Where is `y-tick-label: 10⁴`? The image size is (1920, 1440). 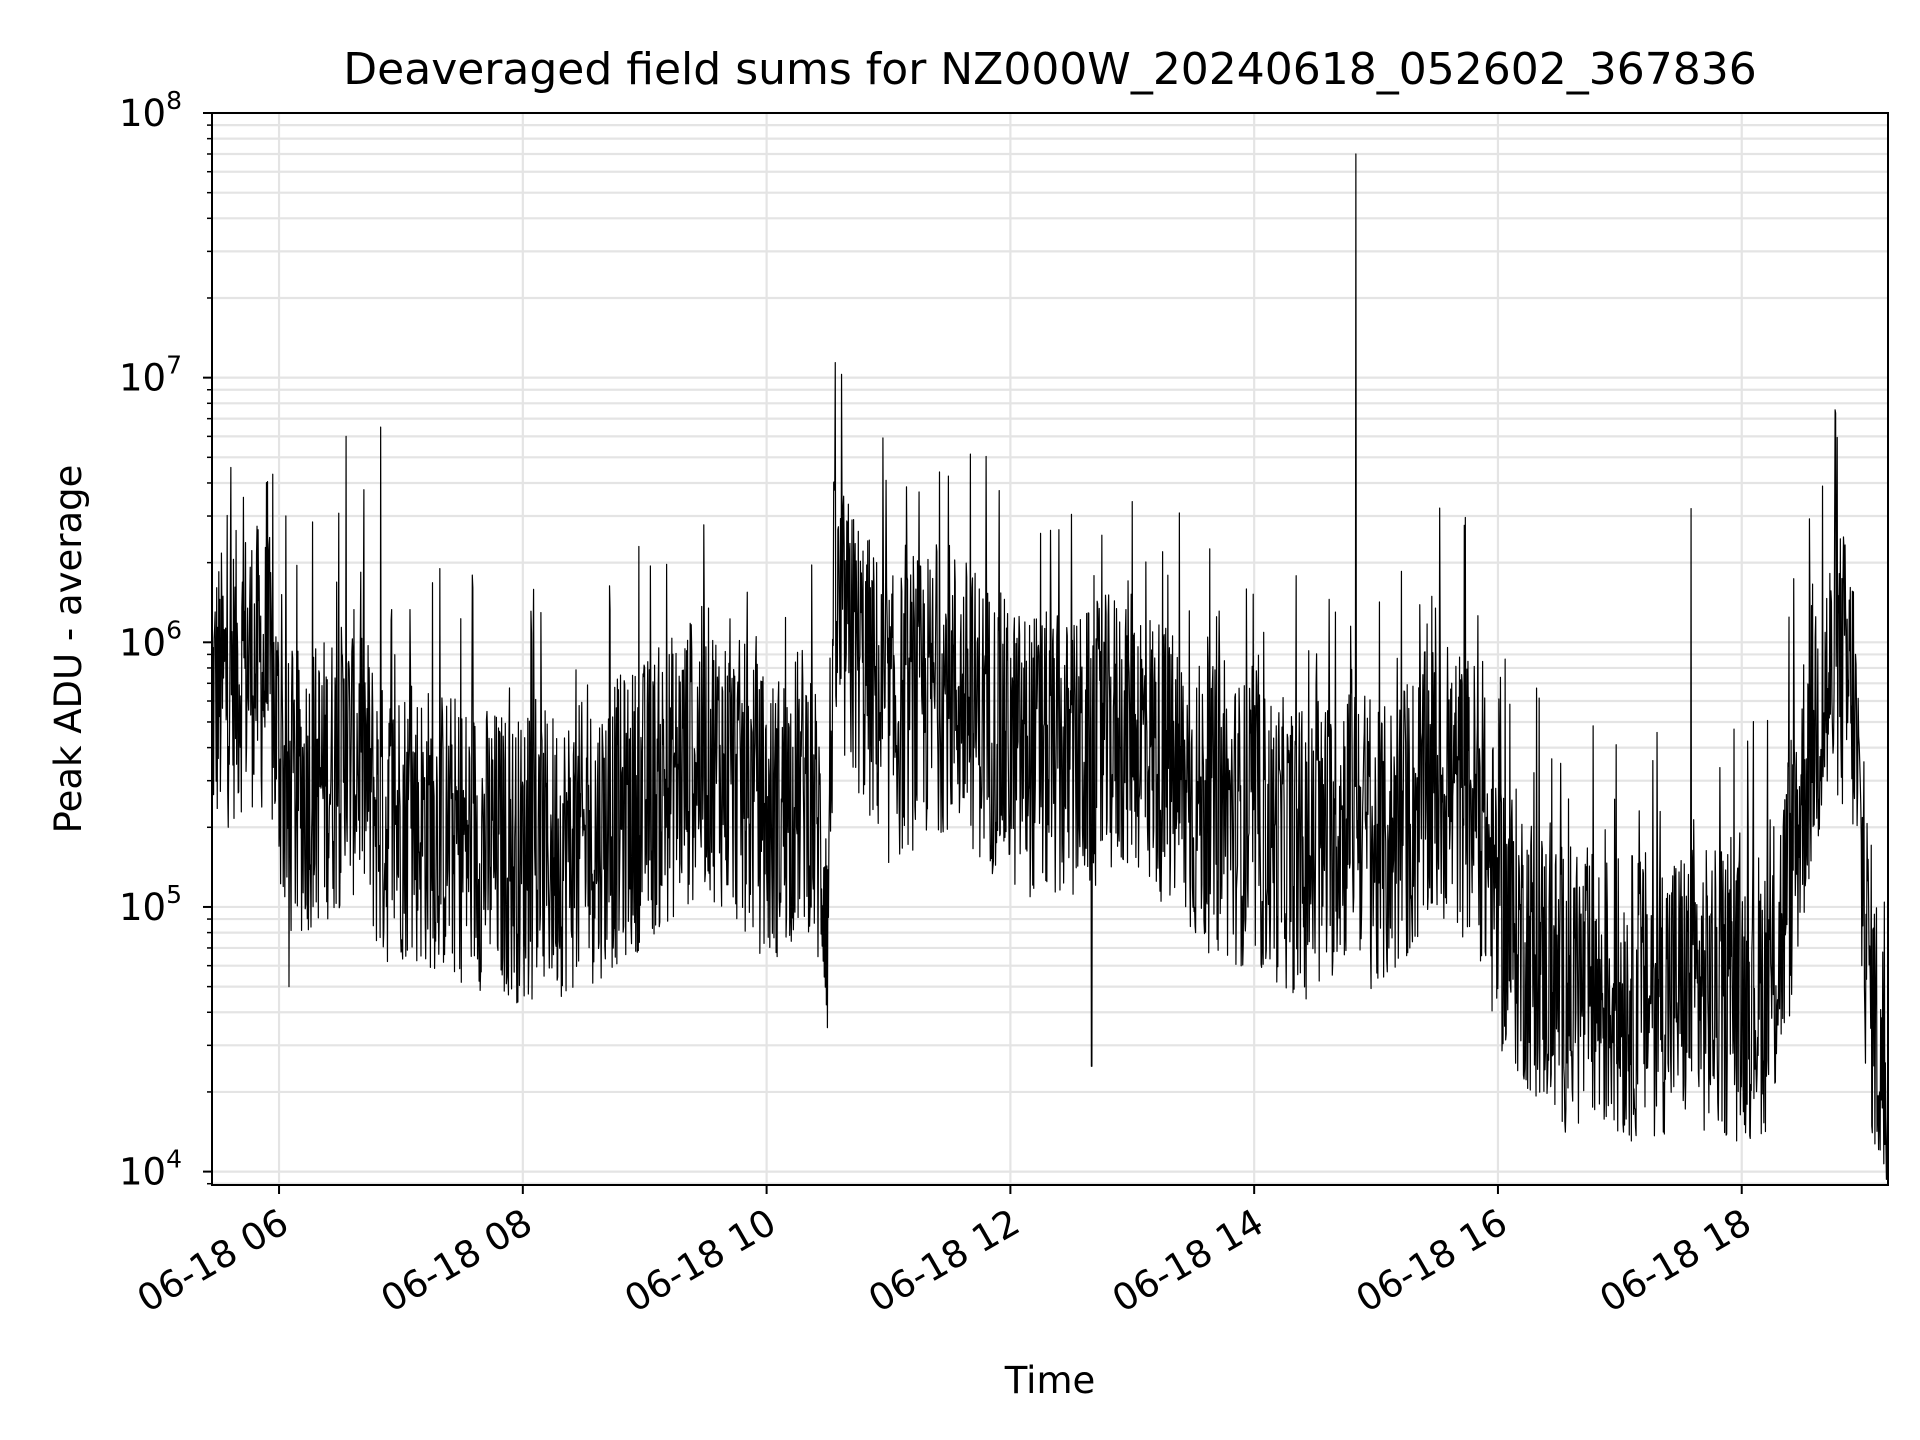
y-tick-label: 10⁴ is located at coordinates (150, 1169).